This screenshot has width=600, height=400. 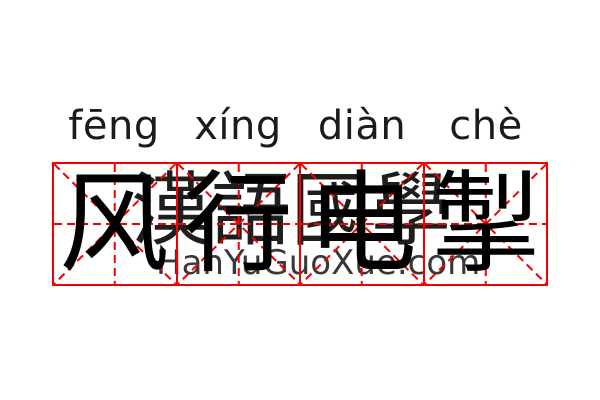 What do you see at coordinates (362, 126) in the screenshot?
I see `pinyin-syllable-3: diàn` at bounding box center [362, 126].